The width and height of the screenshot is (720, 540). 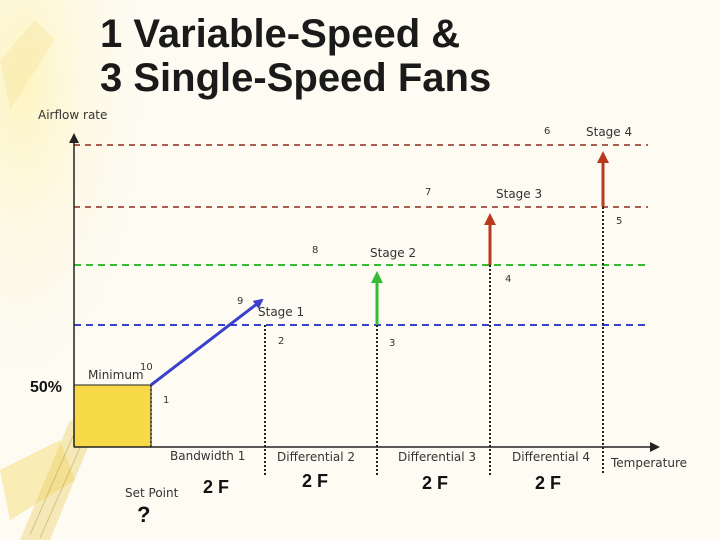 What do you see at coordinates (281, 341) in the screenshot?
I see `point-2: 2` at bounding box center [281, 341].